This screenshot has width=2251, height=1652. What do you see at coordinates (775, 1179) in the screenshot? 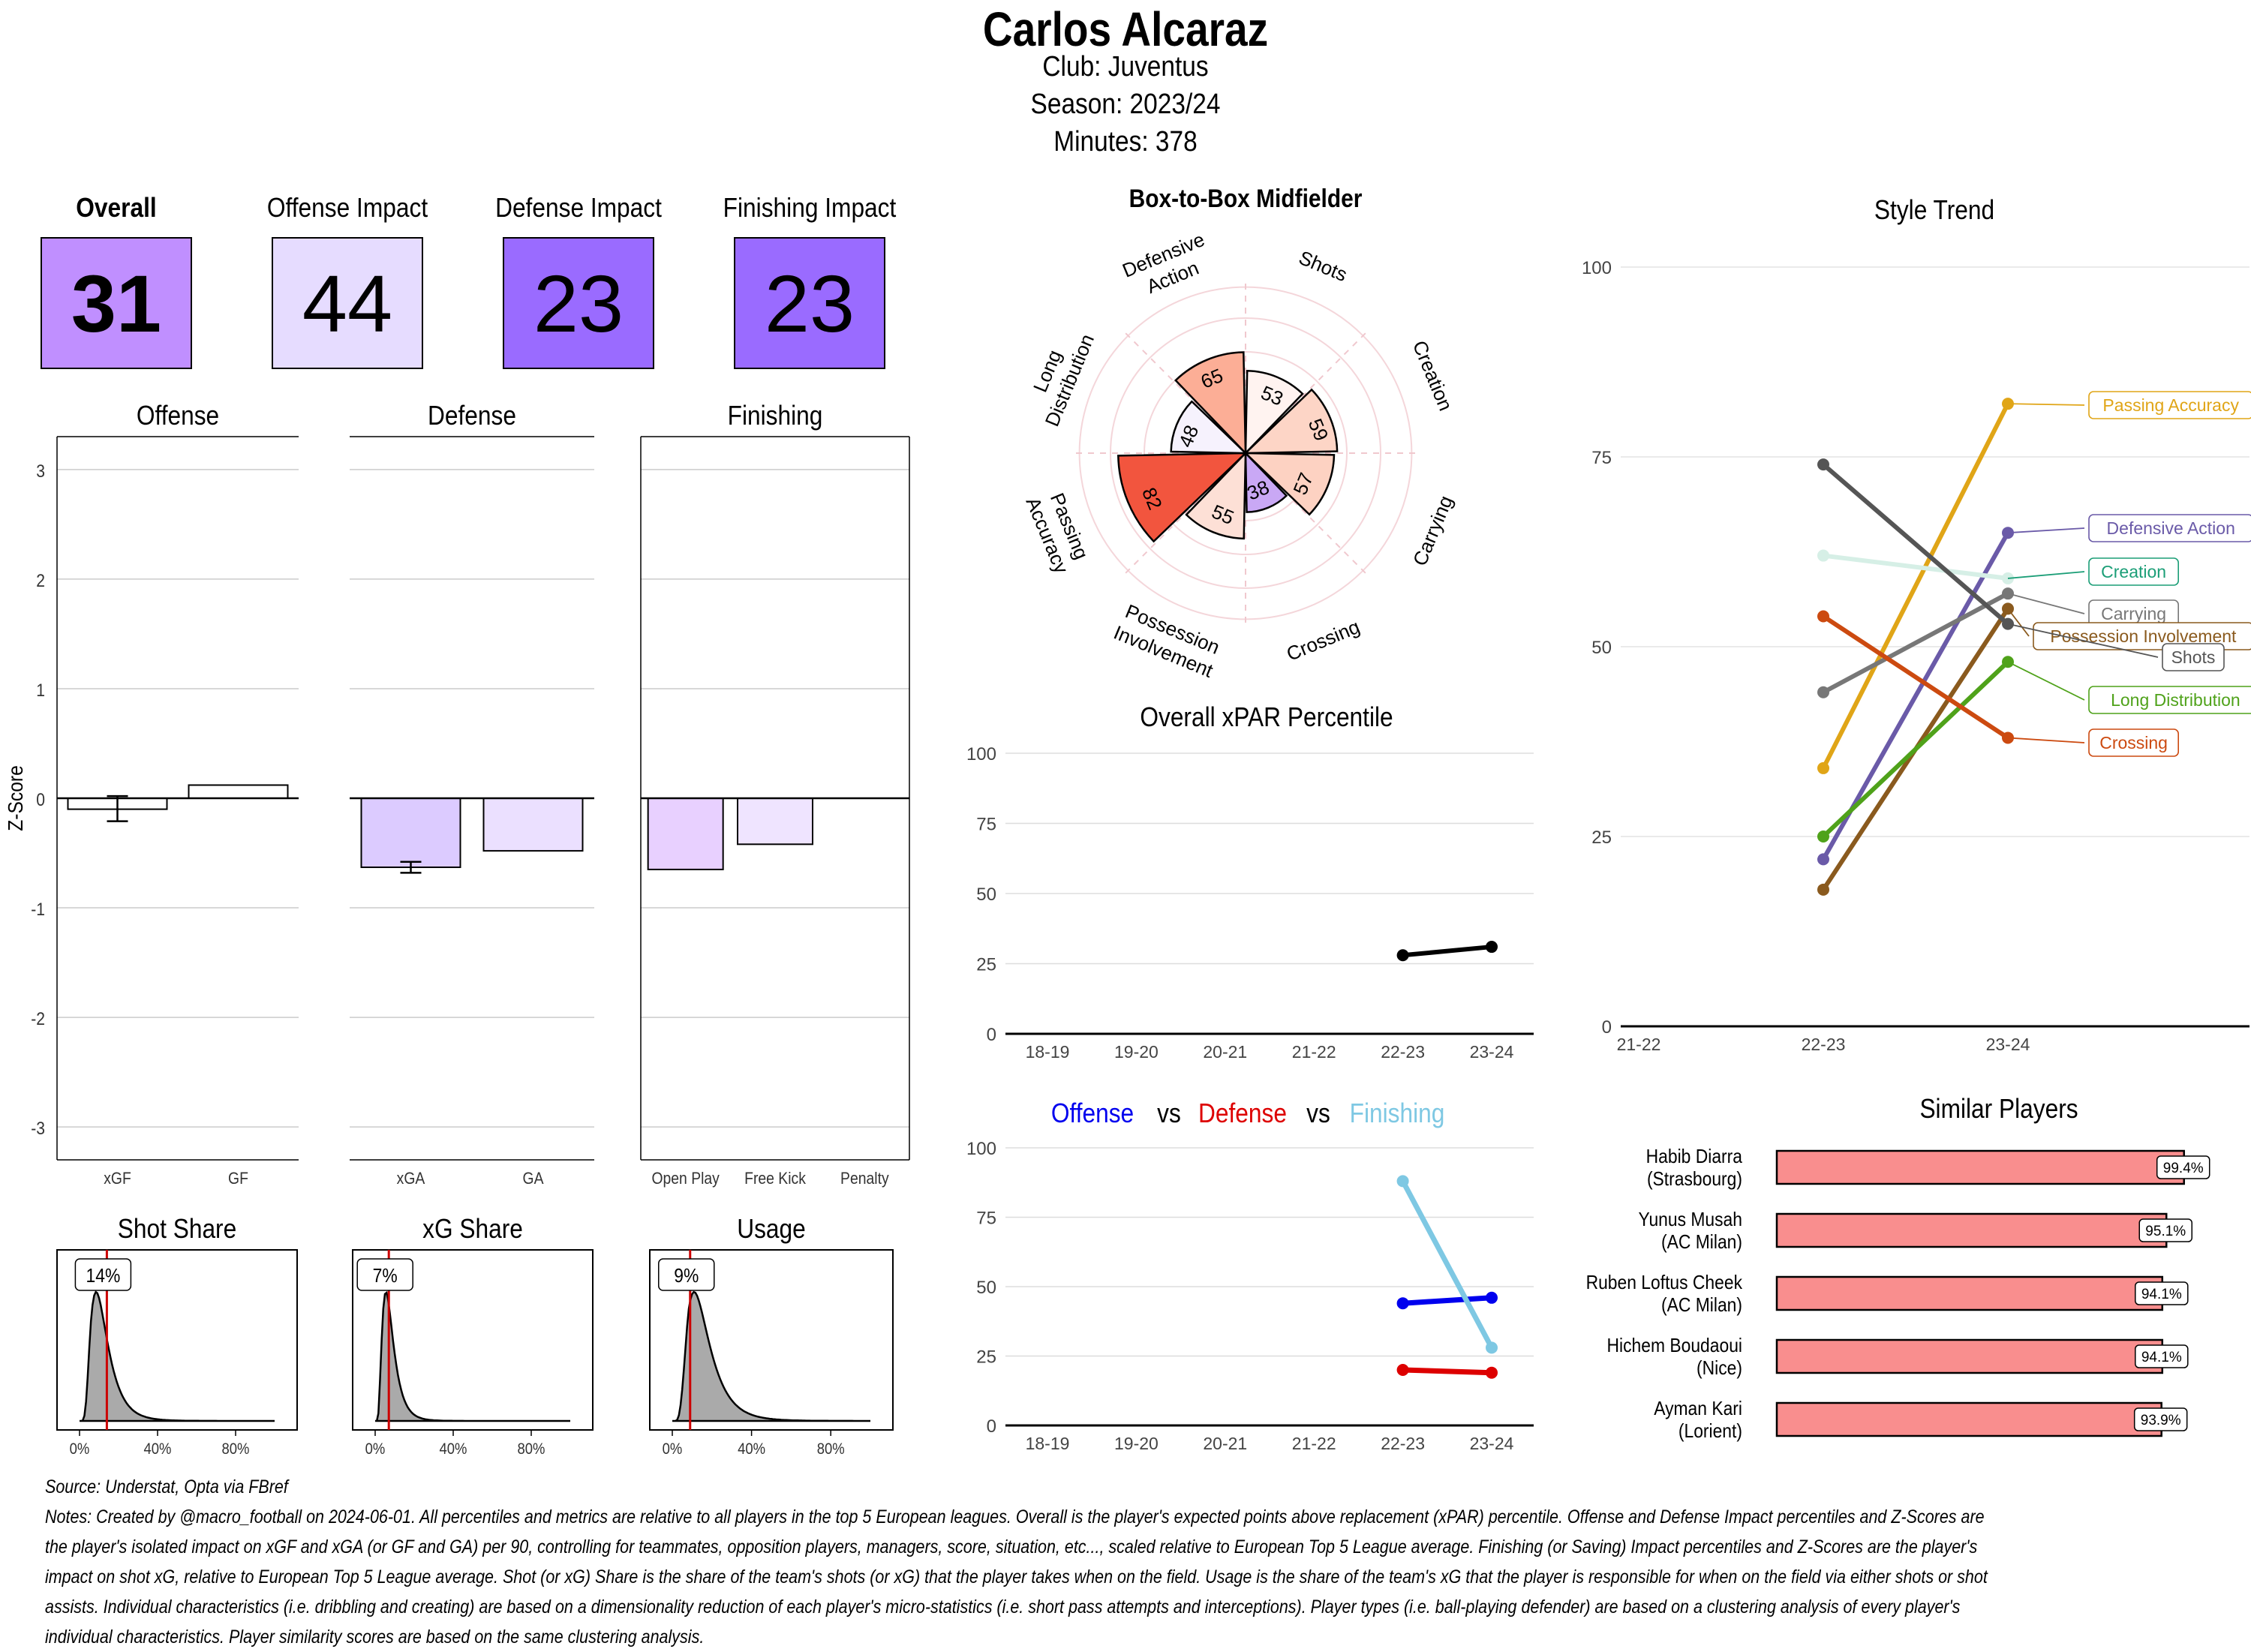
I see `zscore-xtick-label: Free Kick` at bounding box center [775, 1179].